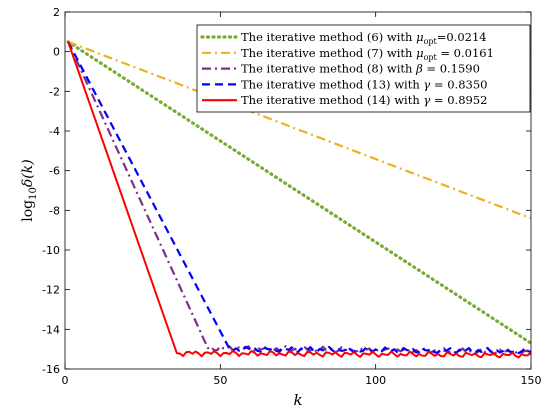 This screenshot has width=560, height=412. I want to click on y-tick-label: -4, so click(54, 131).